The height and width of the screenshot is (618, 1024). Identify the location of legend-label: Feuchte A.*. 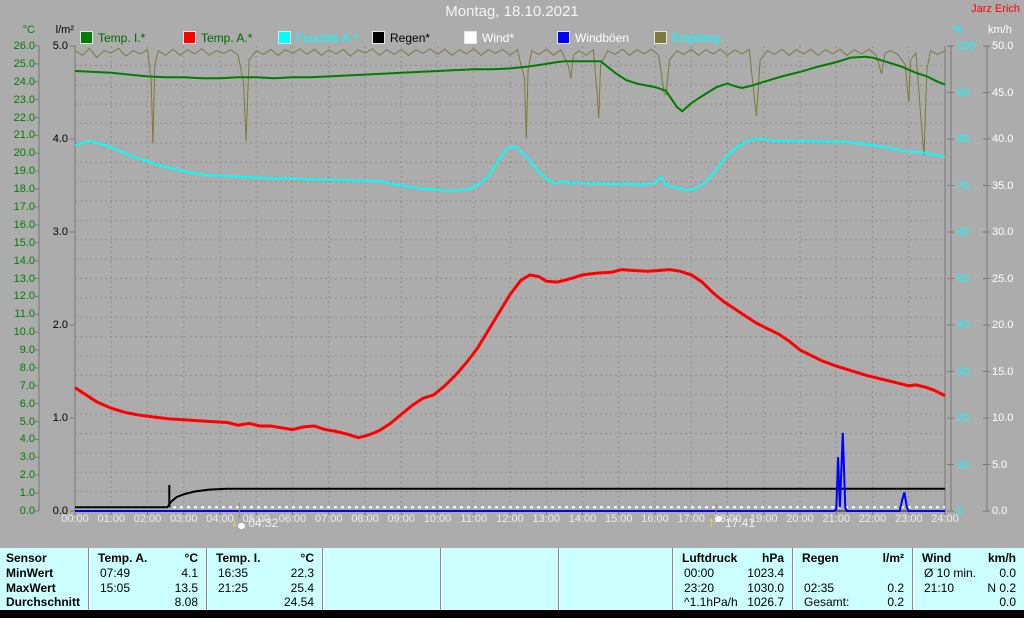
(327, 38).